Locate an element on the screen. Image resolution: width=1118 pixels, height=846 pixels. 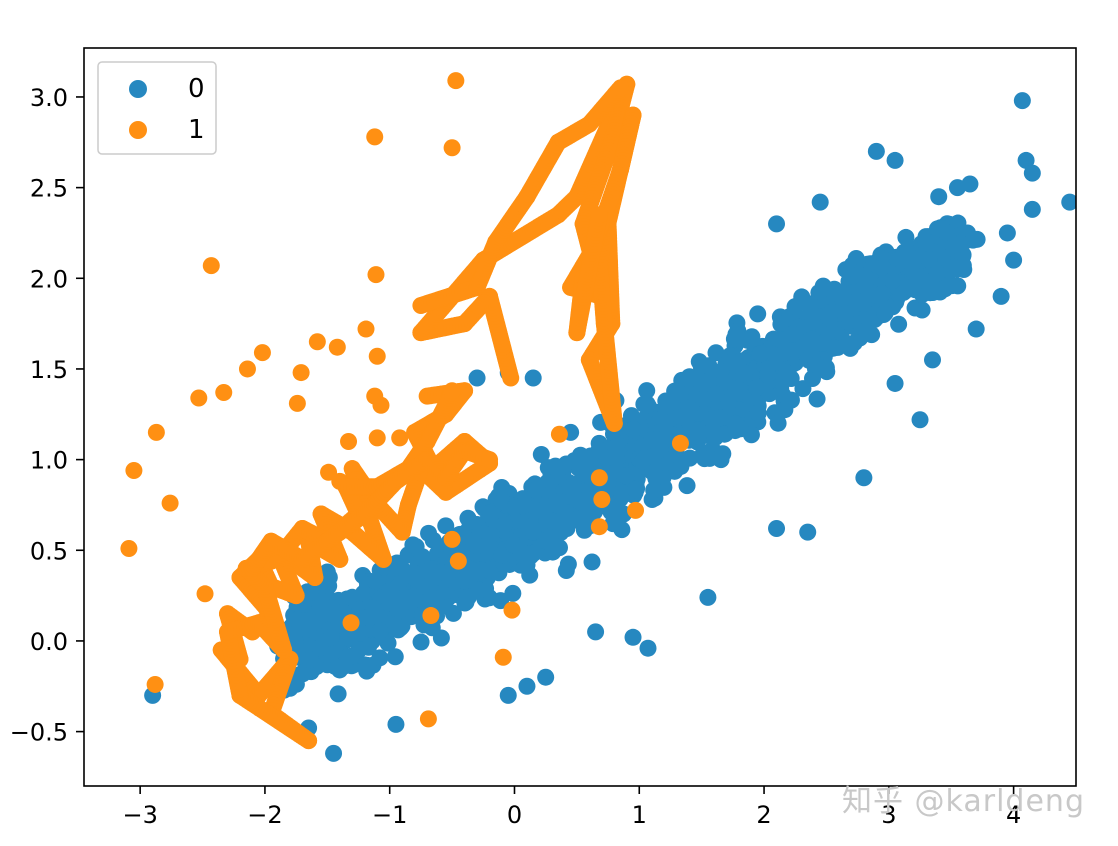
x-tick-label: −2 is located at coordinates (264, 815).